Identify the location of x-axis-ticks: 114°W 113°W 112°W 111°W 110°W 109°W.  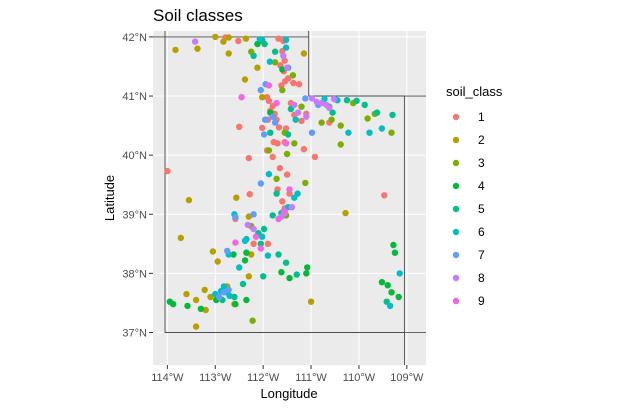
(287, 374).